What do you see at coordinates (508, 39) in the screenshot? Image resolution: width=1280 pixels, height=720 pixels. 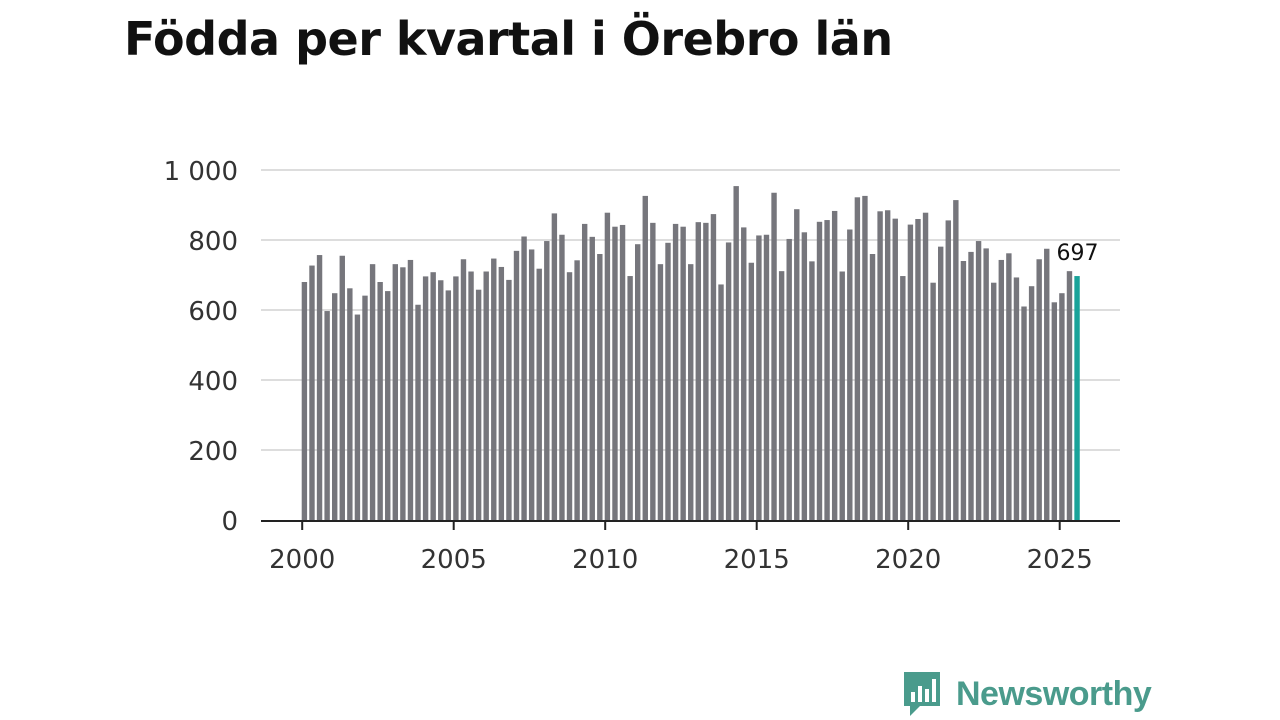 I see `chart-title: Födda per kvartal i Örebro län` at bounding box center [508, 39].